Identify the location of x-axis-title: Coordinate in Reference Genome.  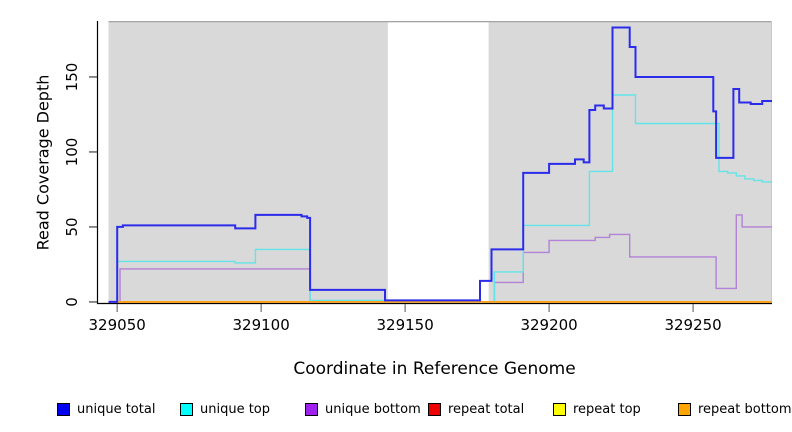
(434, 369).